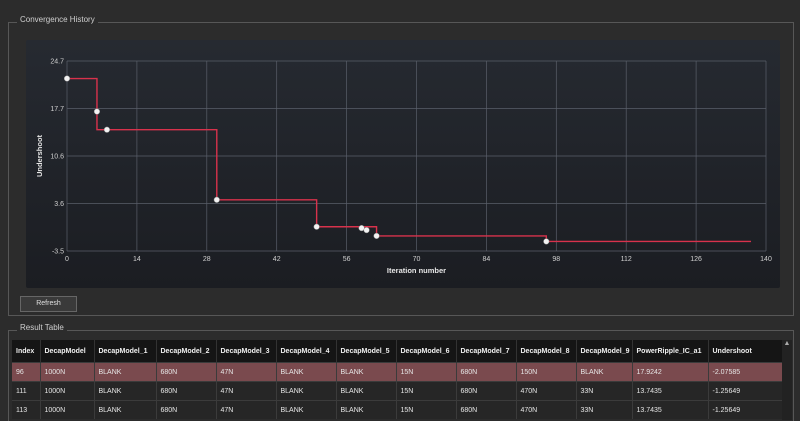  What do you see at coordinates (137, 259) in the screenshot?
I see `x-tick-label: 14` at bounding box center [137, 259].